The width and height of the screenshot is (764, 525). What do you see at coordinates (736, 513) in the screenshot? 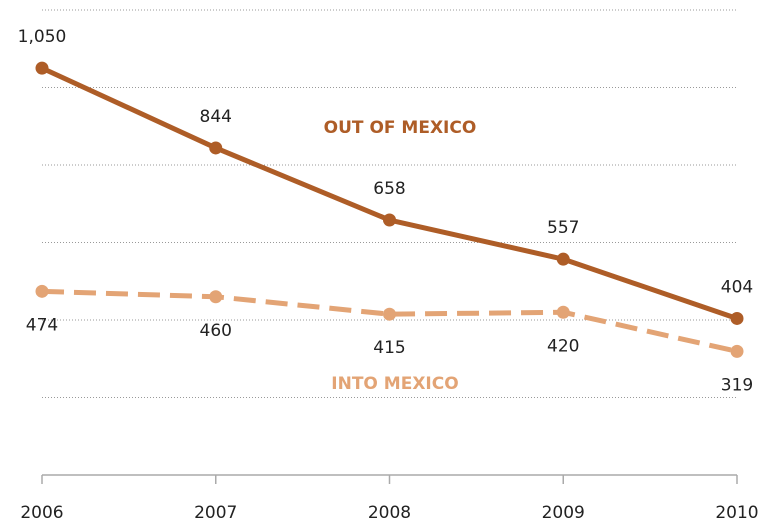
I see `x-tick-label: 2010` at bounding box center [736, 513].